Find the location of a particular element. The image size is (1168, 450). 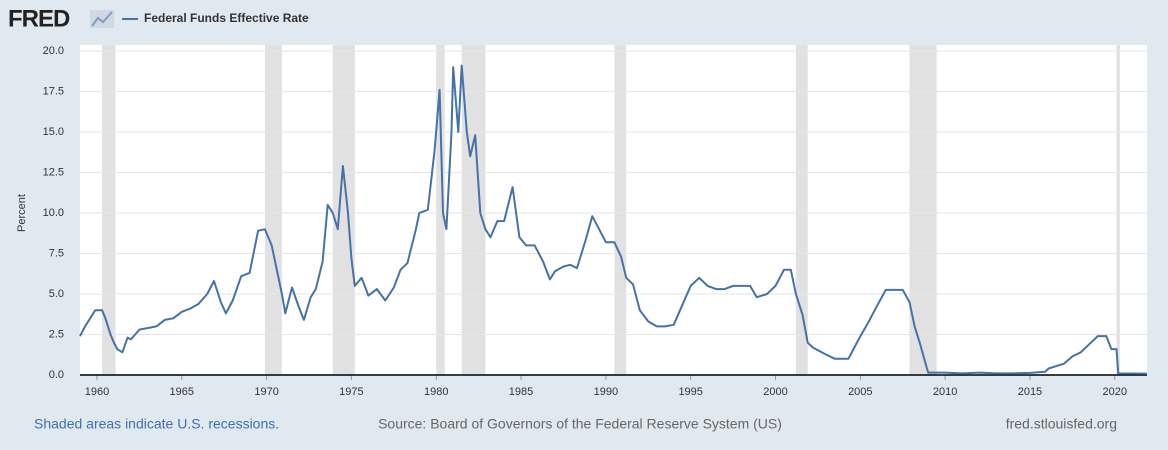

y-tick-label: 2.5 is located at coordinates (56, 334).